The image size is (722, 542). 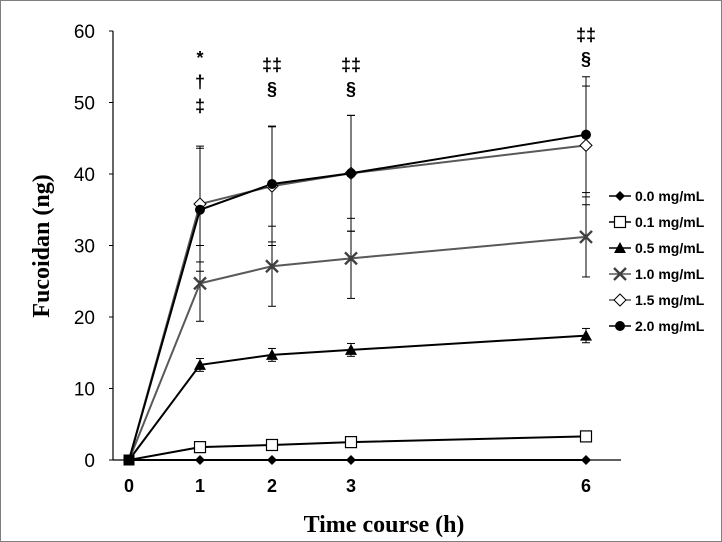 What do you see at coordinates (84, 318) in the screenshot?
I see `y-tick-label: 20` at bounding box center [84, 318].